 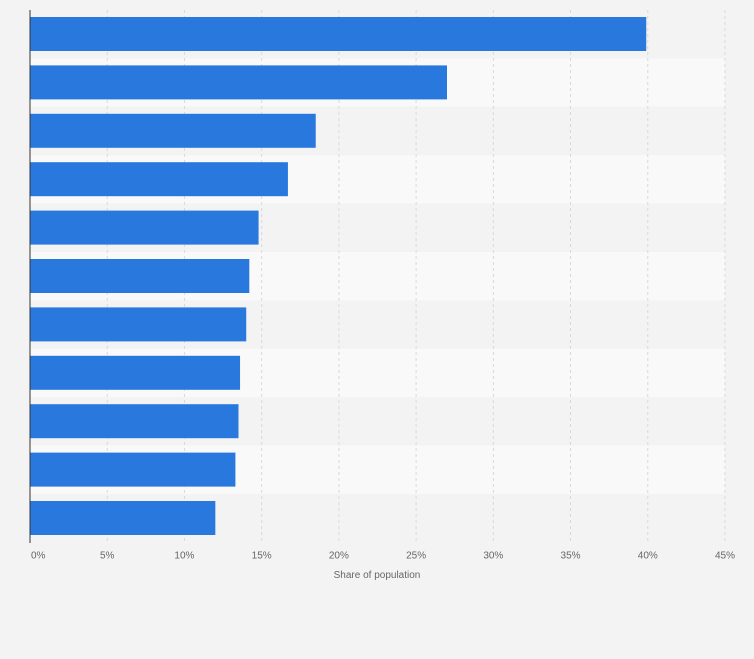 What do you see at coordinates (383, 555) in the screenshot?
I see `x-tick-labels: 0% 5% 10% 15% 20% 25% 30% 35% 40% 45%` at bounding box center [383, 555].